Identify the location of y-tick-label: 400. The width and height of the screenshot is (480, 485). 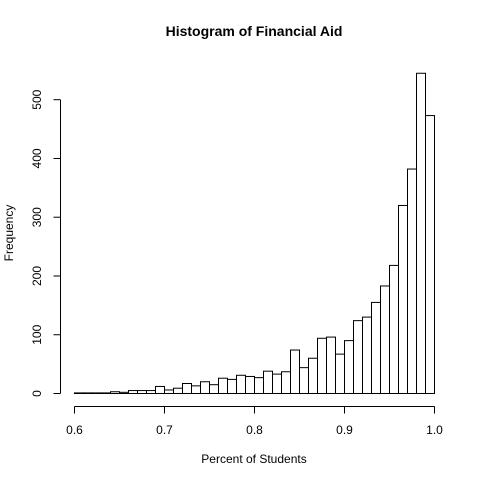
(37, 158).